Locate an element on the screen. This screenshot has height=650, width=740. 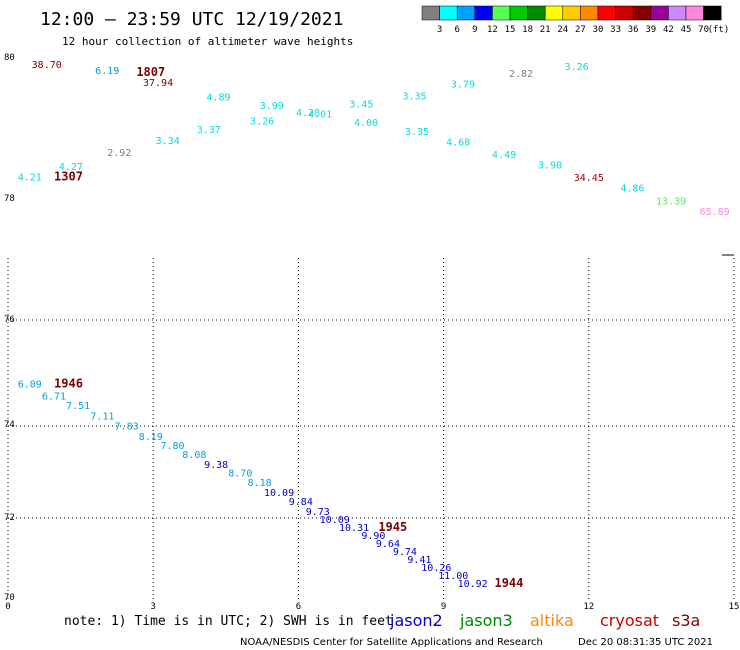
legend-label: 36 is located at coordinates (633, 30).